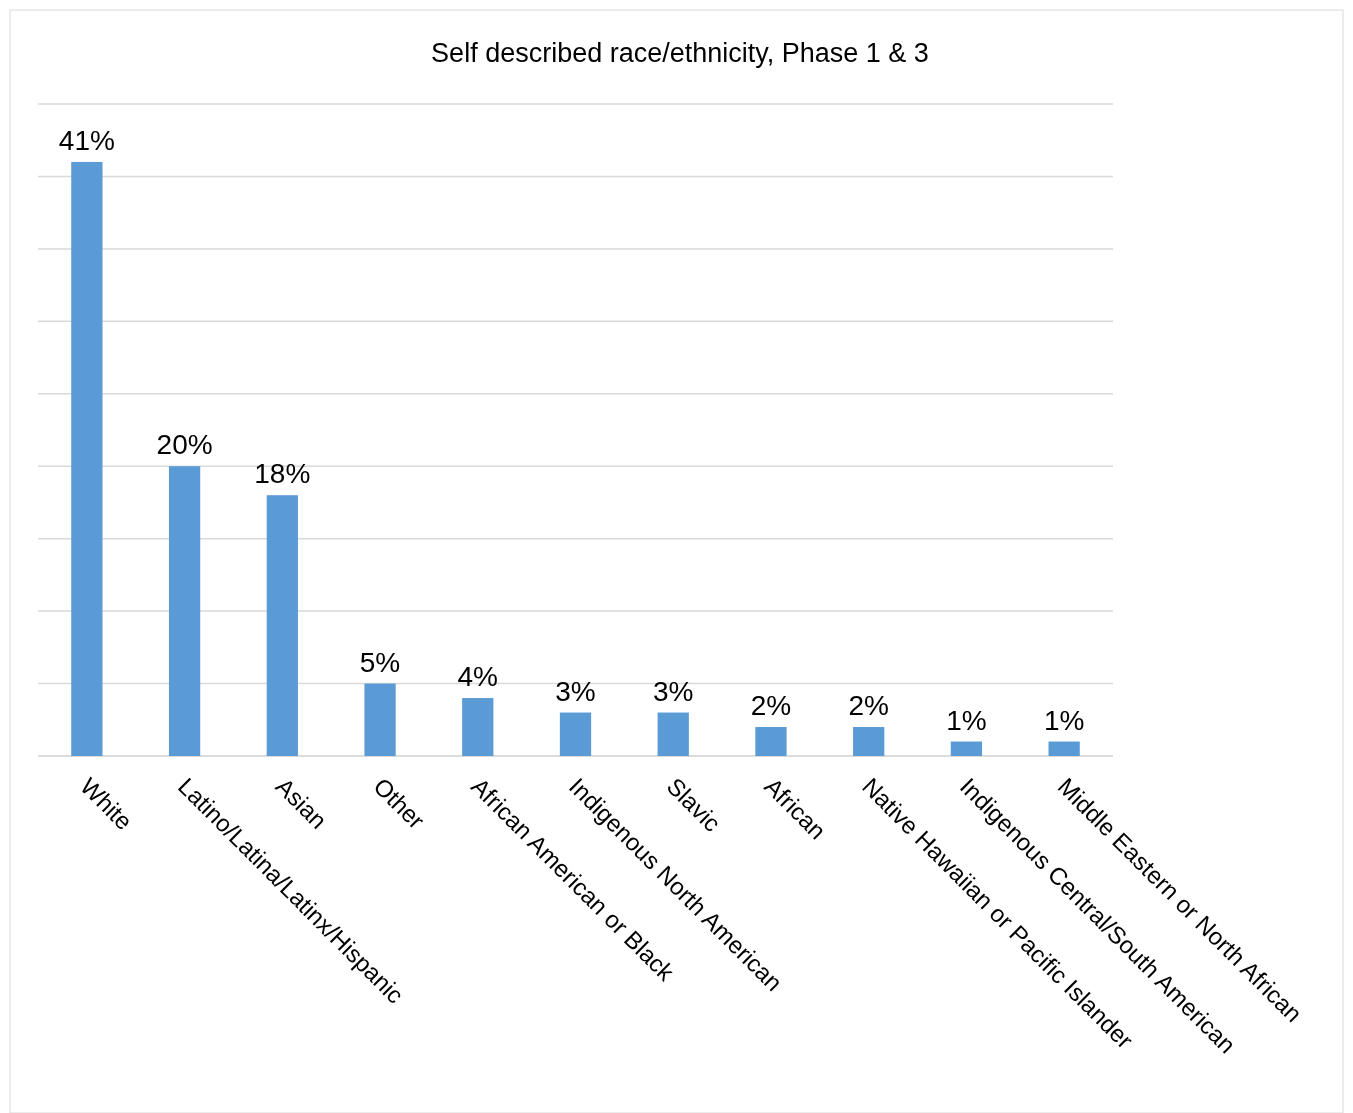  I want to click on data-label: 5%, so click(380, 662).